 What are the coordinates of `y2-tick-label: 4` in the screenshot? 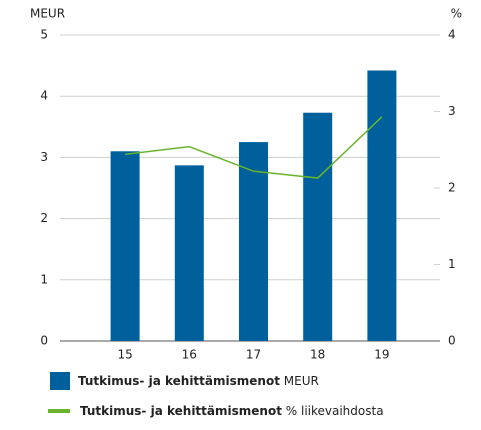 It's located at (452, 35).